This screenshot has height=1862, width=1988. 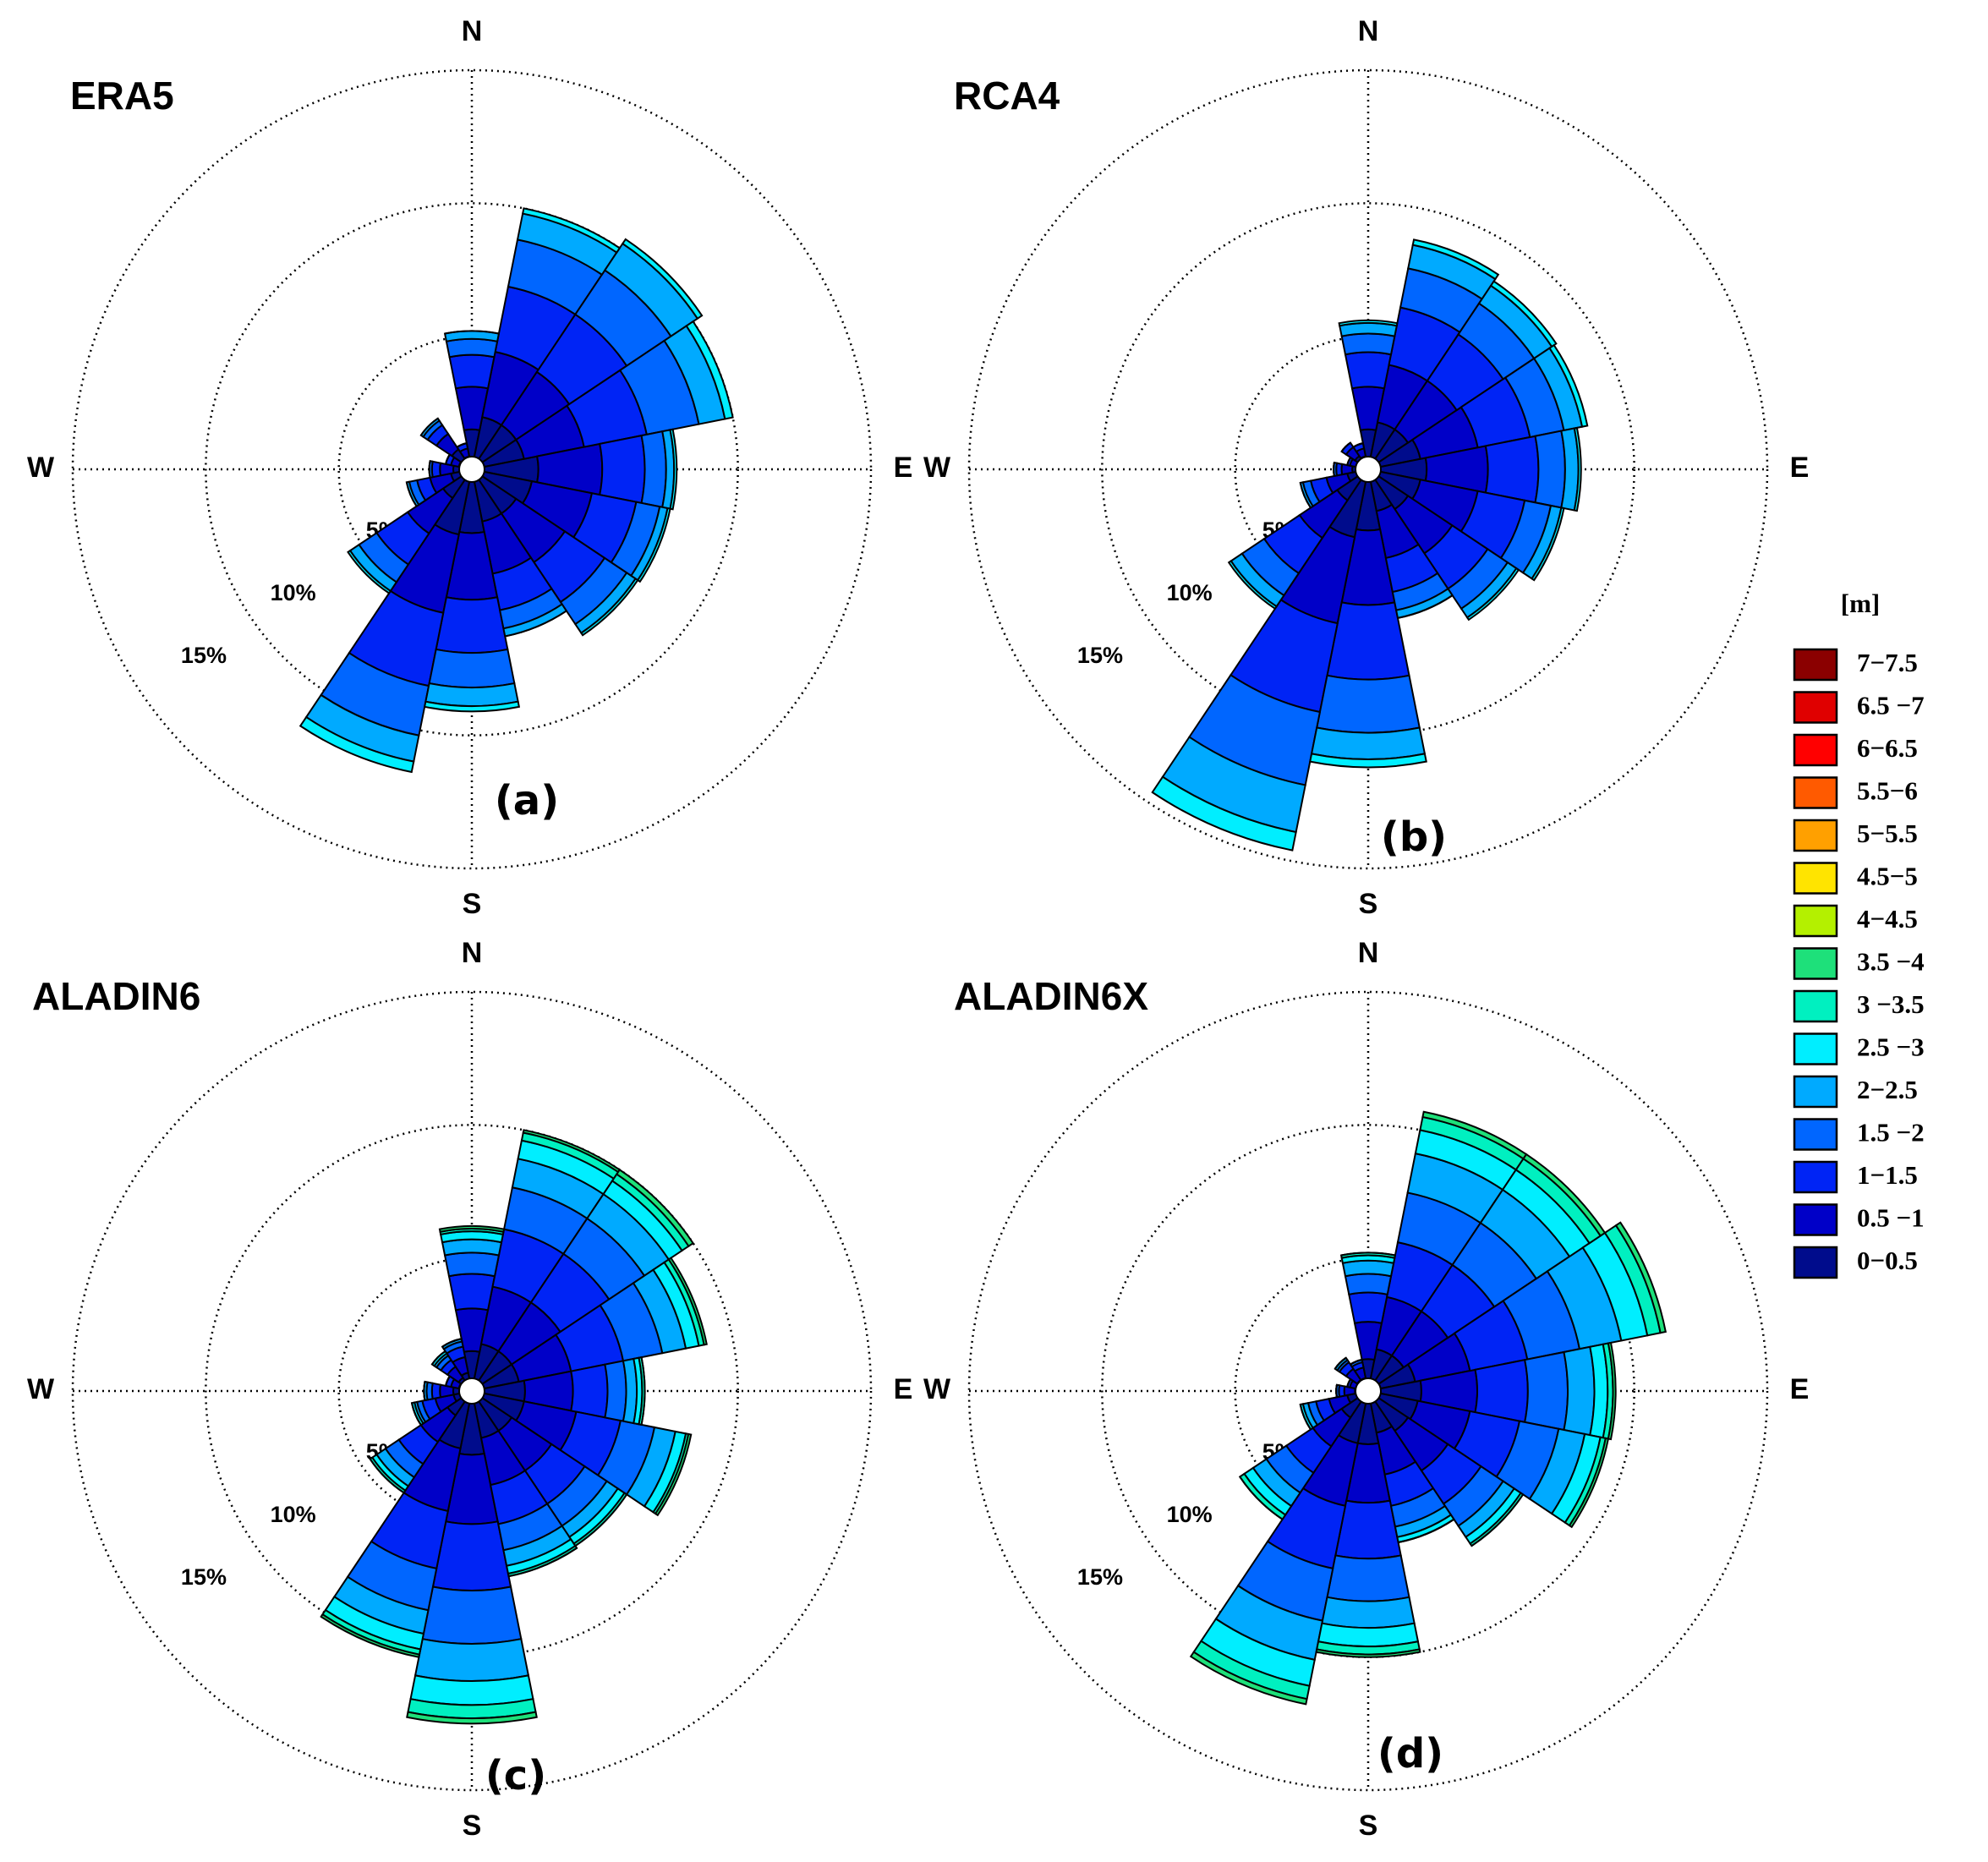 What do you see at coordinates (1887, 748) in the screenshot?
I see `legend-label: 6−6.5` at bounding box center [1887, 748].